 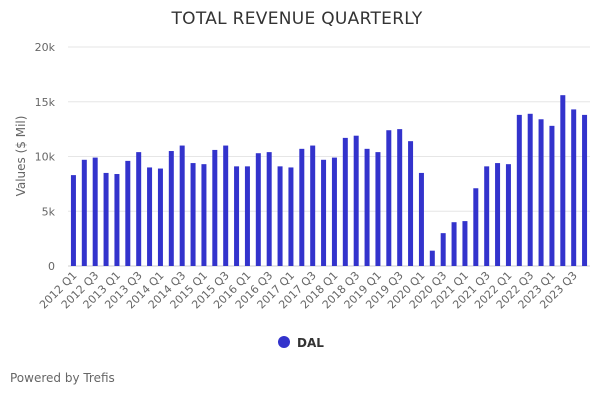 I want to click on y-tick-label: 0, so click(x=51, y=266).